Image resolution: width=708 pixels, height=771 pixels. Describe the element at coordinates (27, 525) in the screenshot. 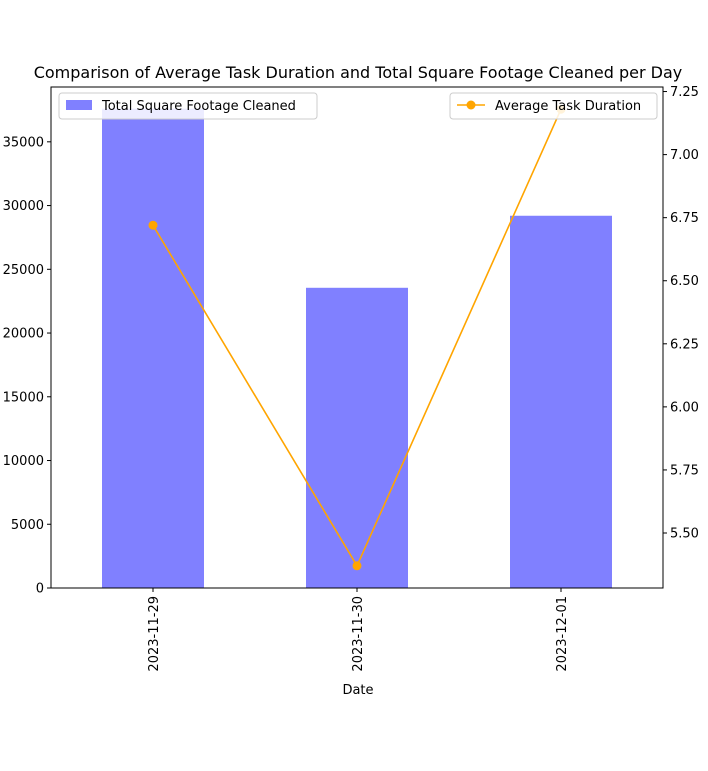

I see `y-tick-label: 5000` at that location.